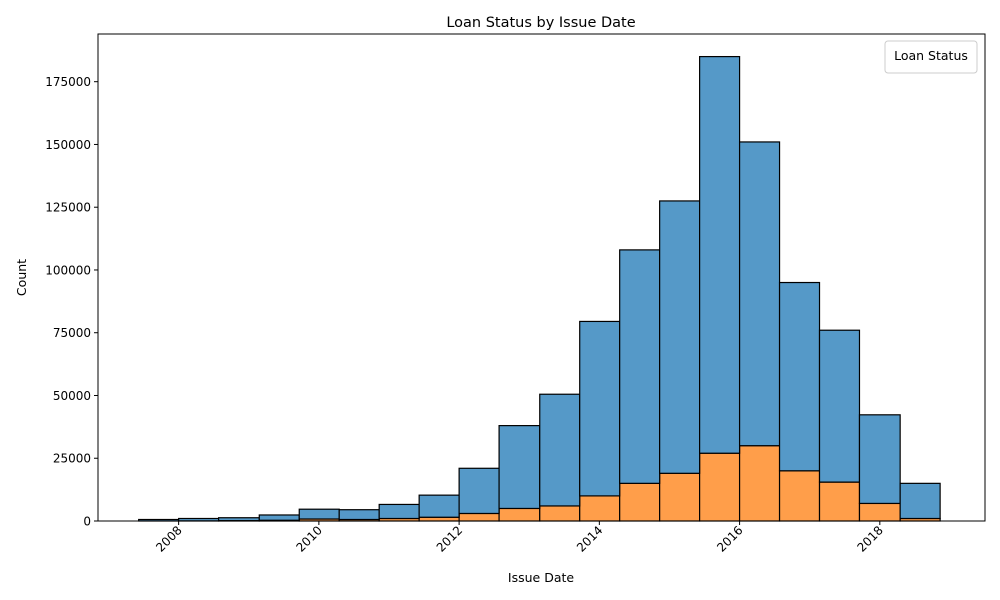 This screenshot has width=1000, height=600. Describe the element at coordinates (68, 145) in the screenshot. I see `y-tick-label-6: 150000` at that location.